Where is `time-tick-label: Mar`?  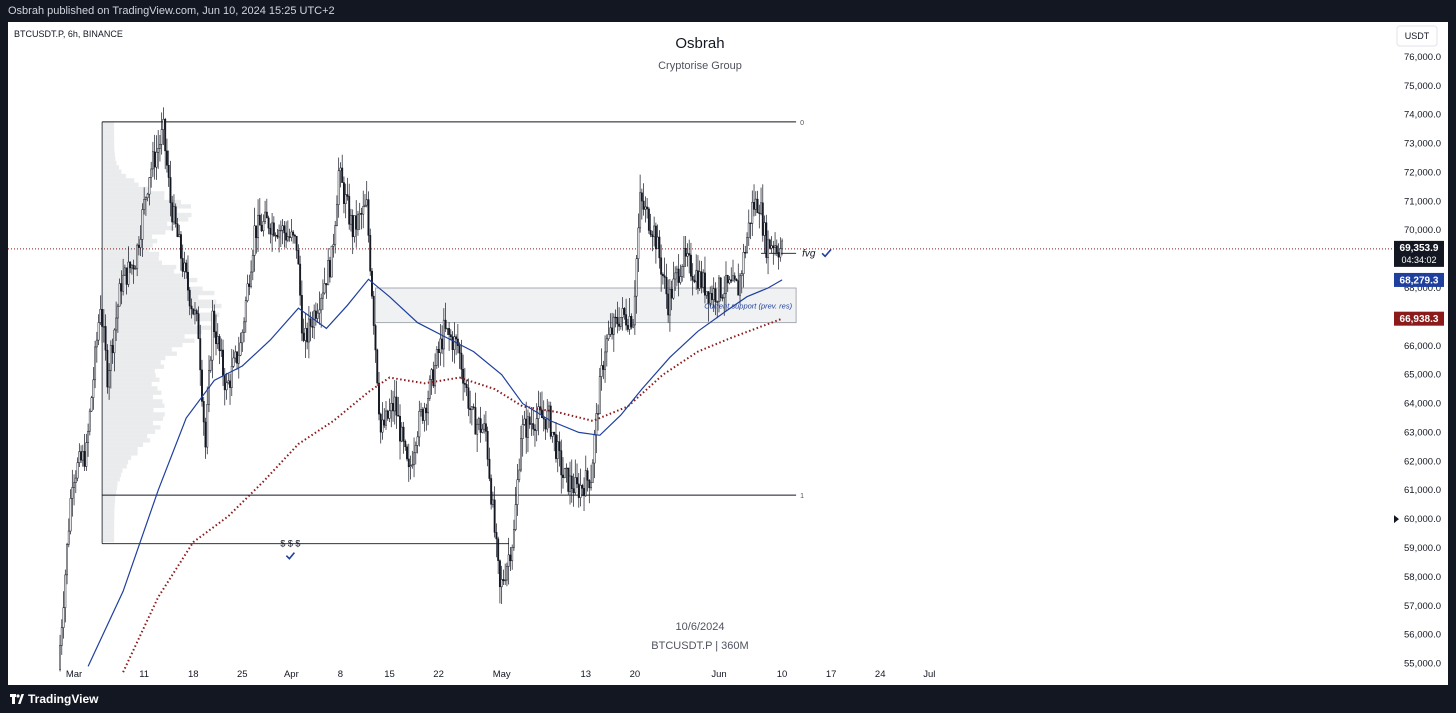 time-tick-label: Mar is located at coordinates (74, 674).